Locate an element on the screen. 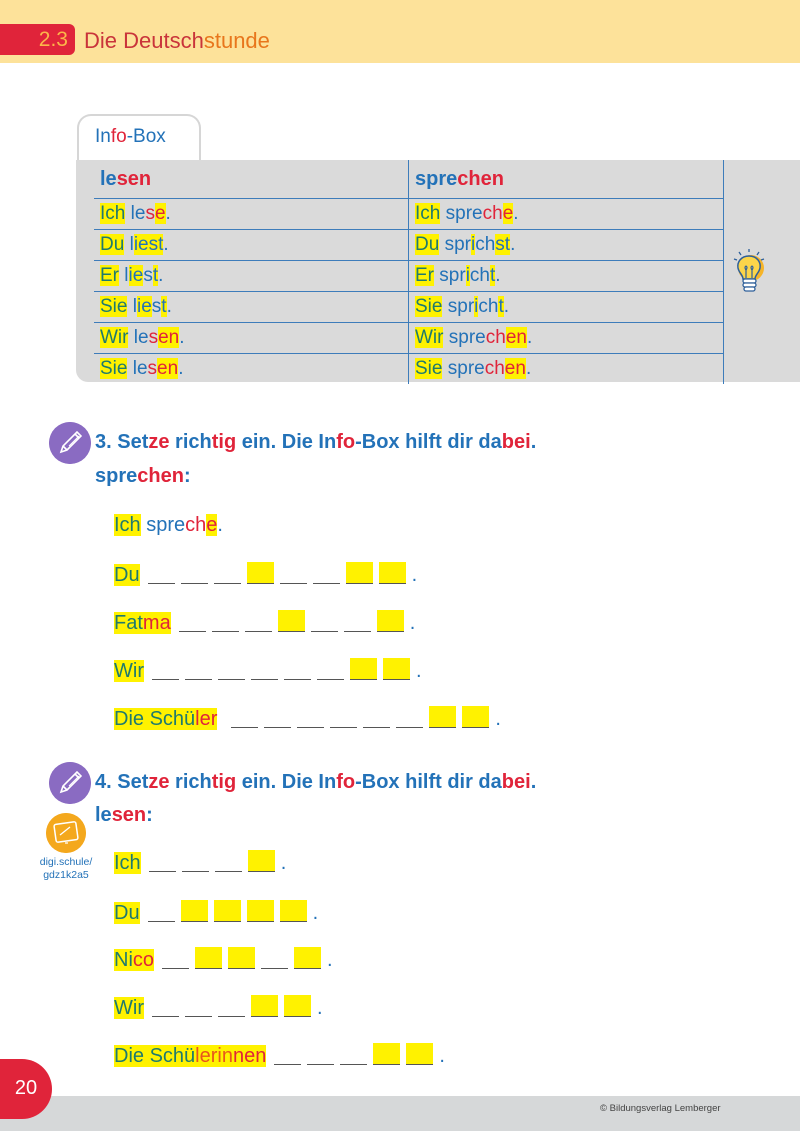 This screenshot has width=800, height=1131. exercise-4-line-ich: Ich. is located at coordinates (200, 862).